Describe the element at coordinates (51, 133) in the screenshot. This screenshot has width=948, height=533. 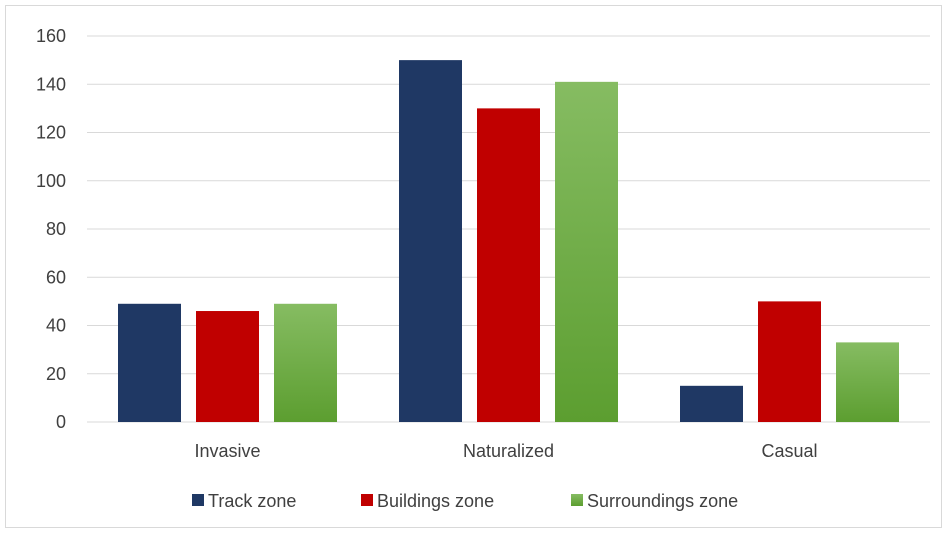
I see `y-tick-label: 120` at that location.